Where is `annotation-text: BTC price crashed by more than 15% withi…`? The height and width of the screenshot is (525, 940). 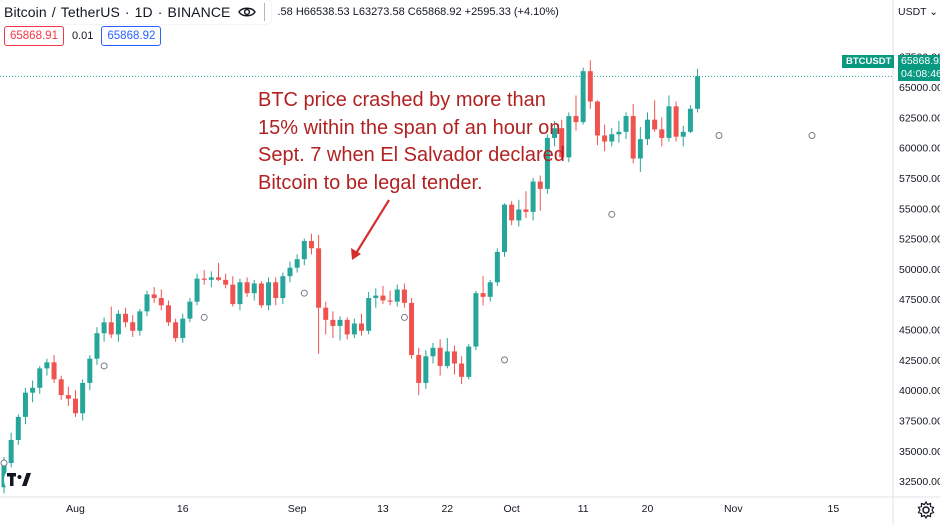 annotation-text: BTC price crashed by more than 15% withi… is located at coordinates (411, 141).